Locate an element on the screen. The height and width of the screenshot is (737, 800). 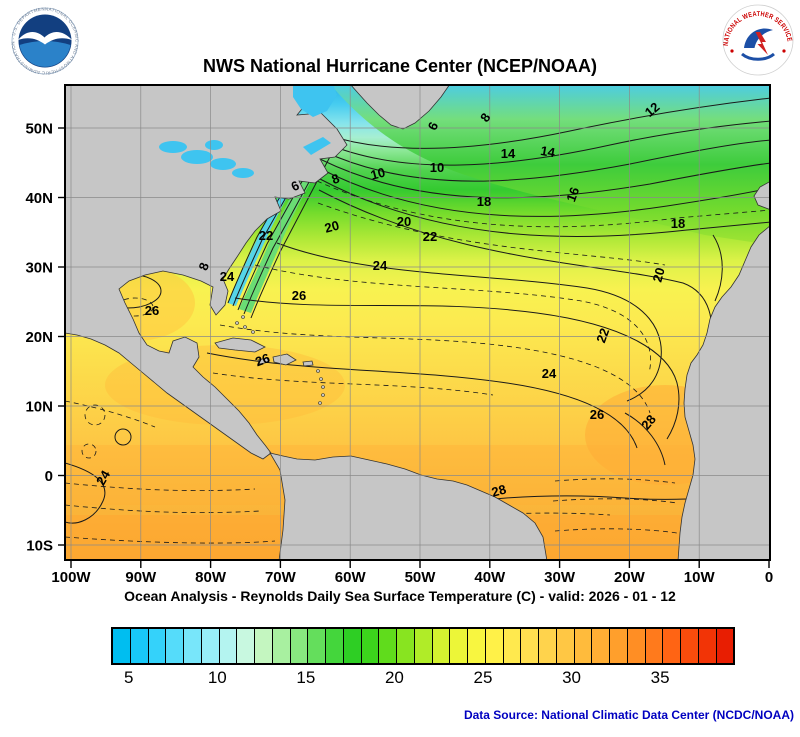
lat-tick-label: 10N is located at coordinates (39, 407).